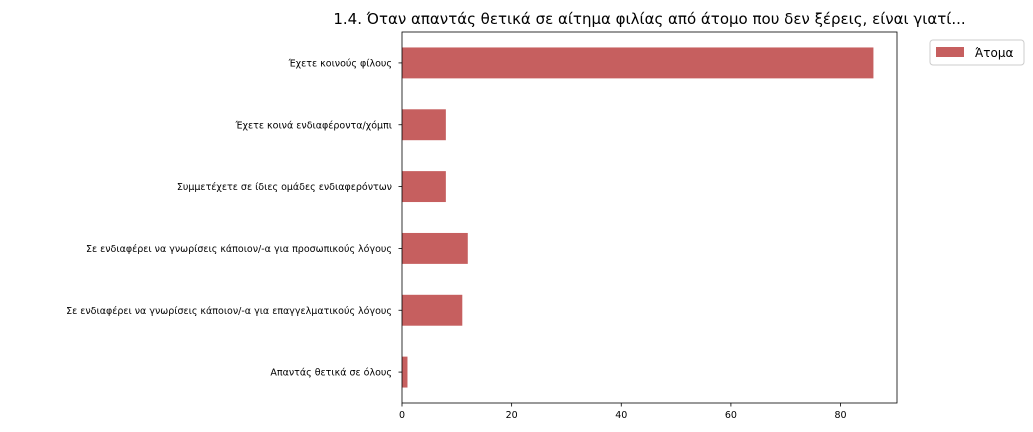 The image size is (1033, 432). I want to click on x-tick-label: 80, so click(840, 415).